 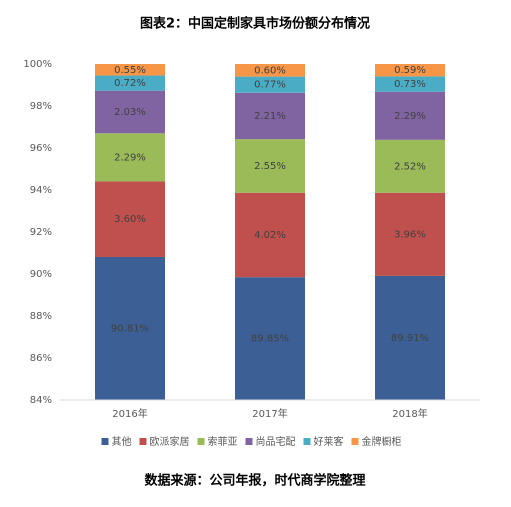 I want to click on y-tick-label: 88%, so click(x=41, y=316).